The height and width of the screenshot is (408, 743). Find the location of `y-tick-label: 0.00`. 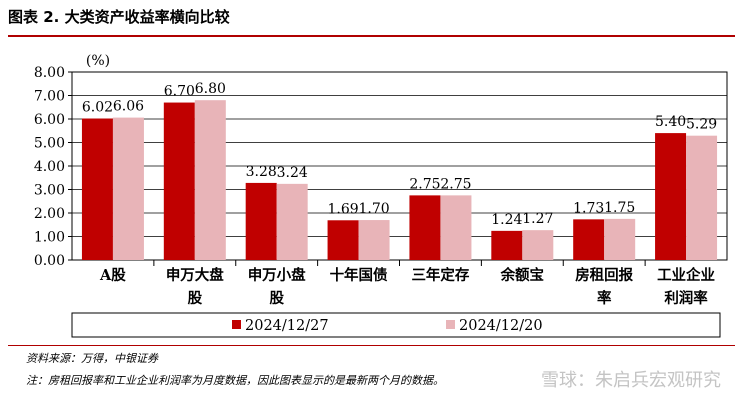

y-tick-label: 0.00 is located at coordinates (49, 261).